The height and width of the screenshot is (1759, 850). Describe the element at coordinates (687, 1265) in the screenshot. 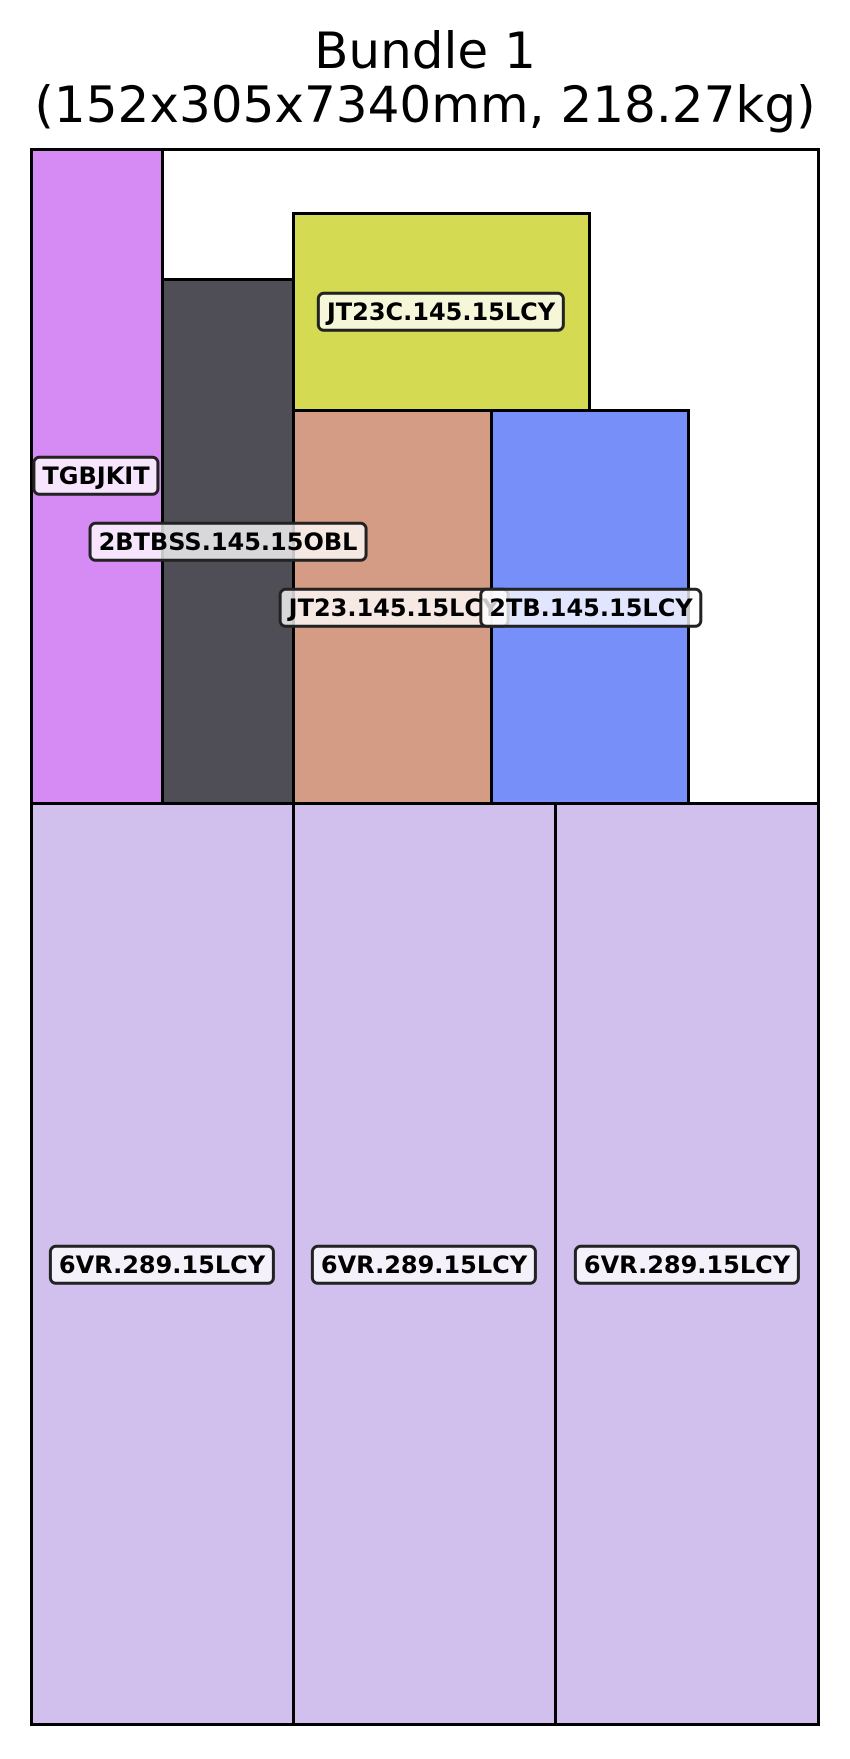

I see `label-6vr-3: 6VR.289.15LCY` at that location.